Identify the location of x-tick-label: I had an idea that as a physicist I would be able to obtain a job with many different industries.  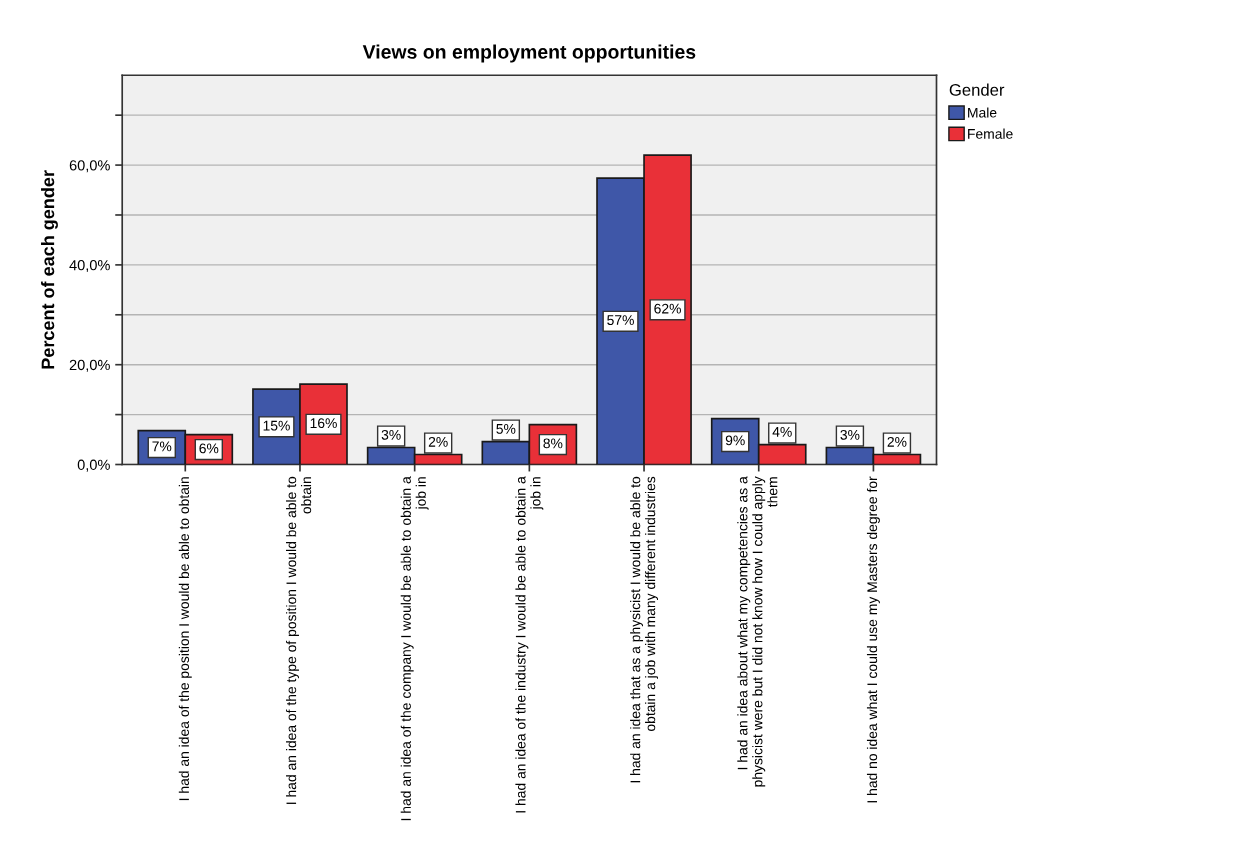
(644, 629).